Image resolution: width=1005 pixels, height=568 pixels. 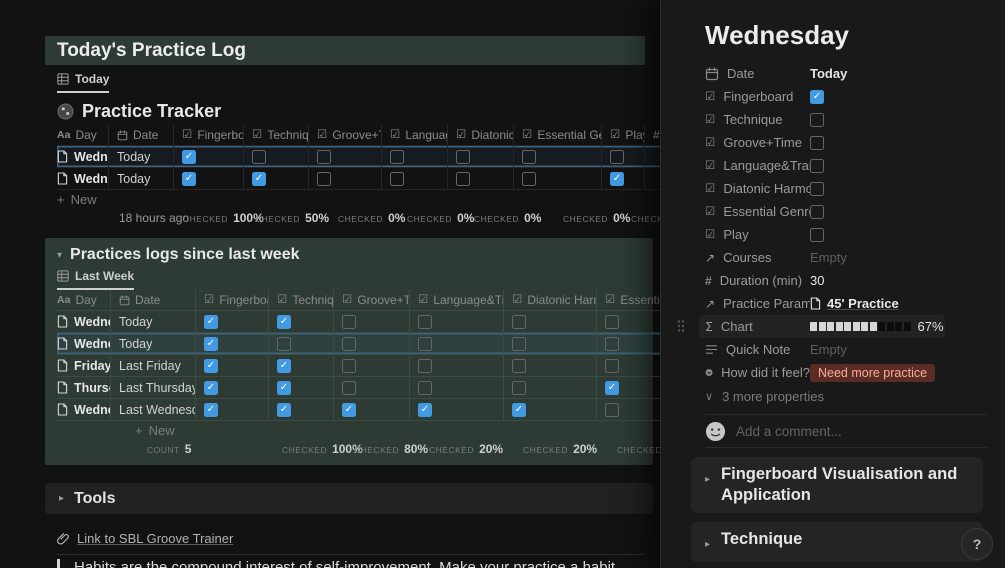 I want to click on property-row-play: ☑ Play, so click(x=845, y=234).